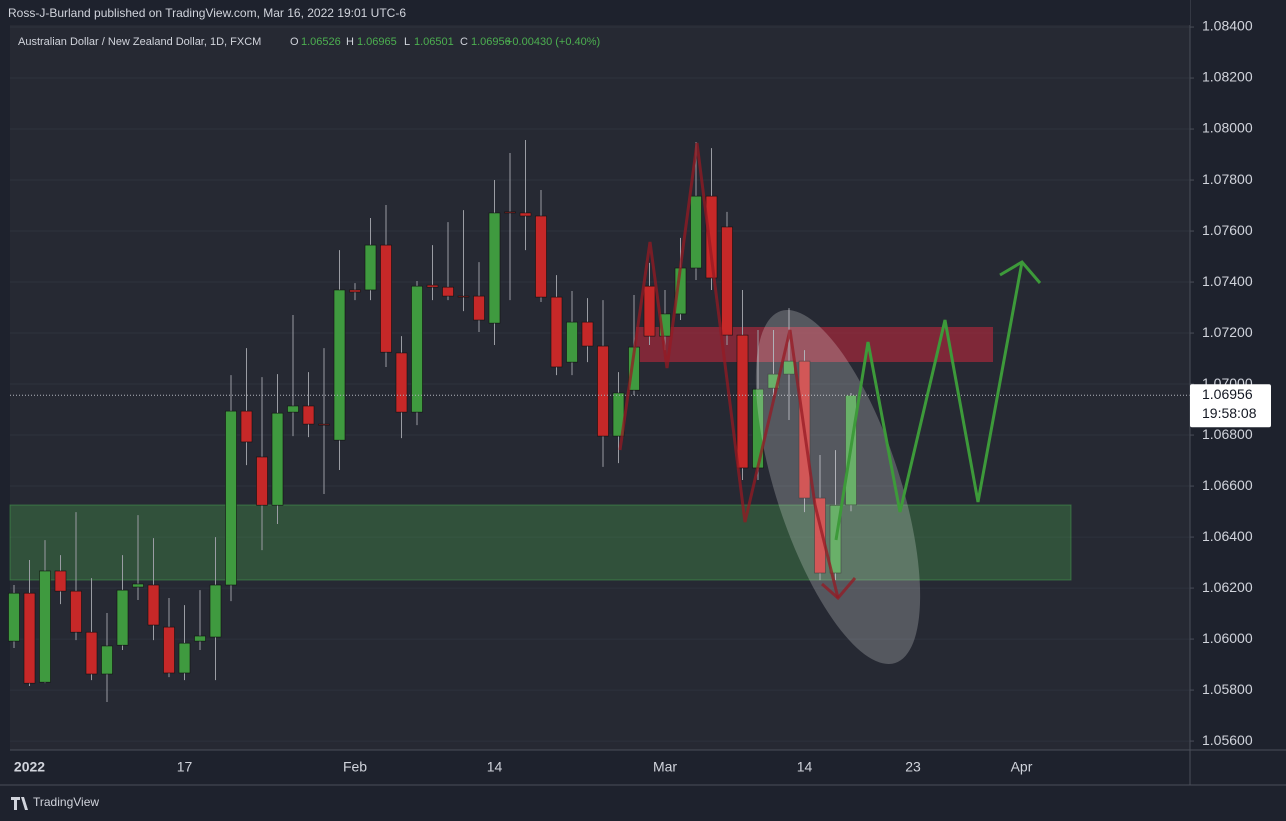 The image size is (1286, 821). What do you see at coordinates (929, 401) in the screenshot?
I see `green-path` at bounding box center [929, 401].